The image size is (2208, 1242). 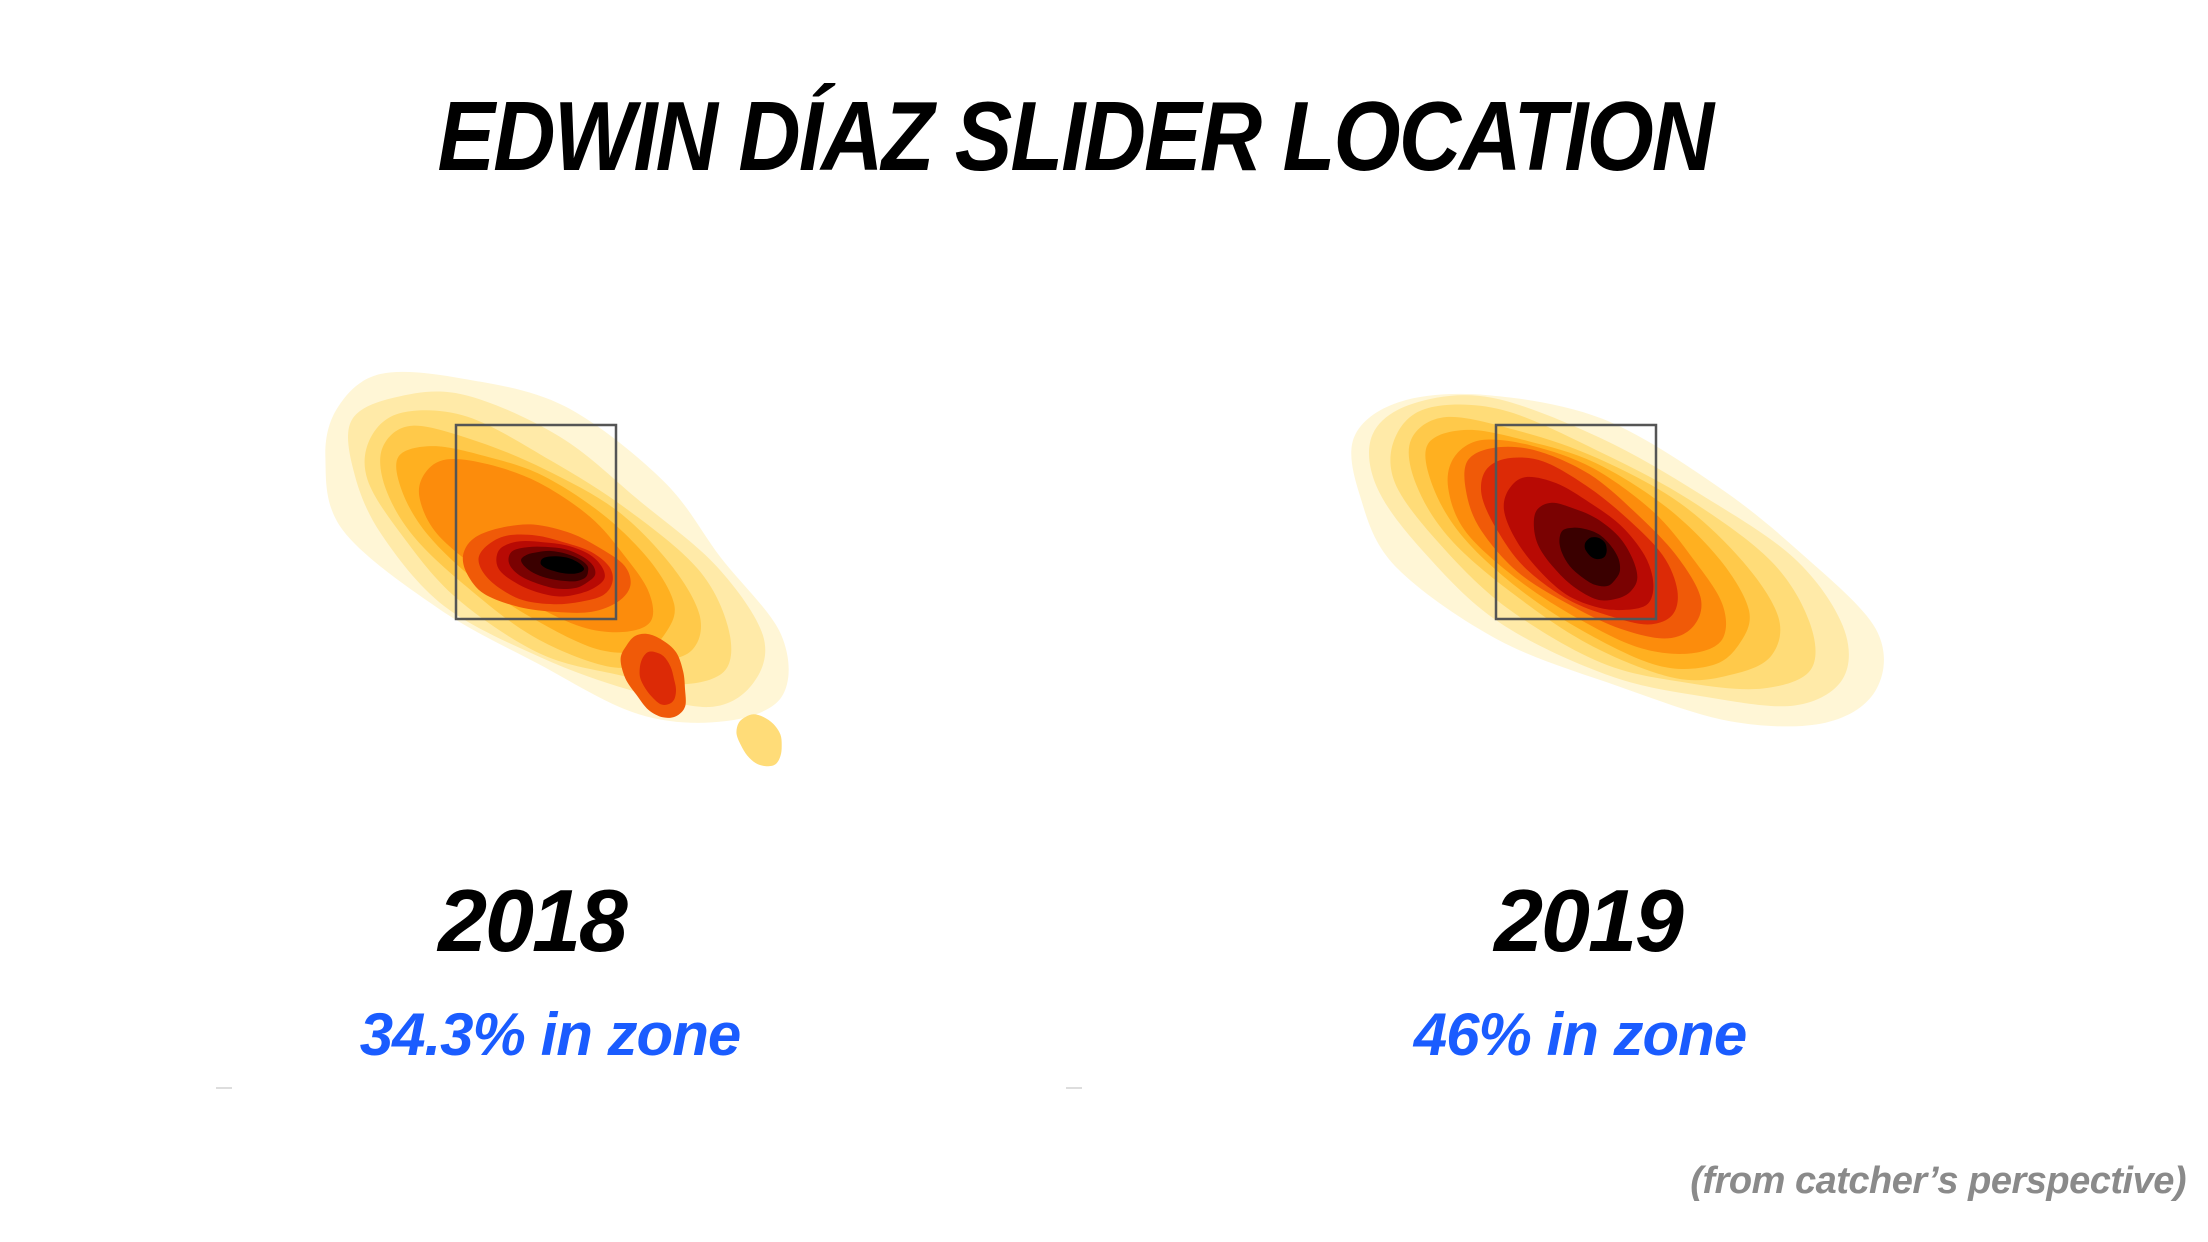 I want to click on chart-title: EDWIN DÍAZ SLIDER LOCATION, so click(x=1076, y=136).